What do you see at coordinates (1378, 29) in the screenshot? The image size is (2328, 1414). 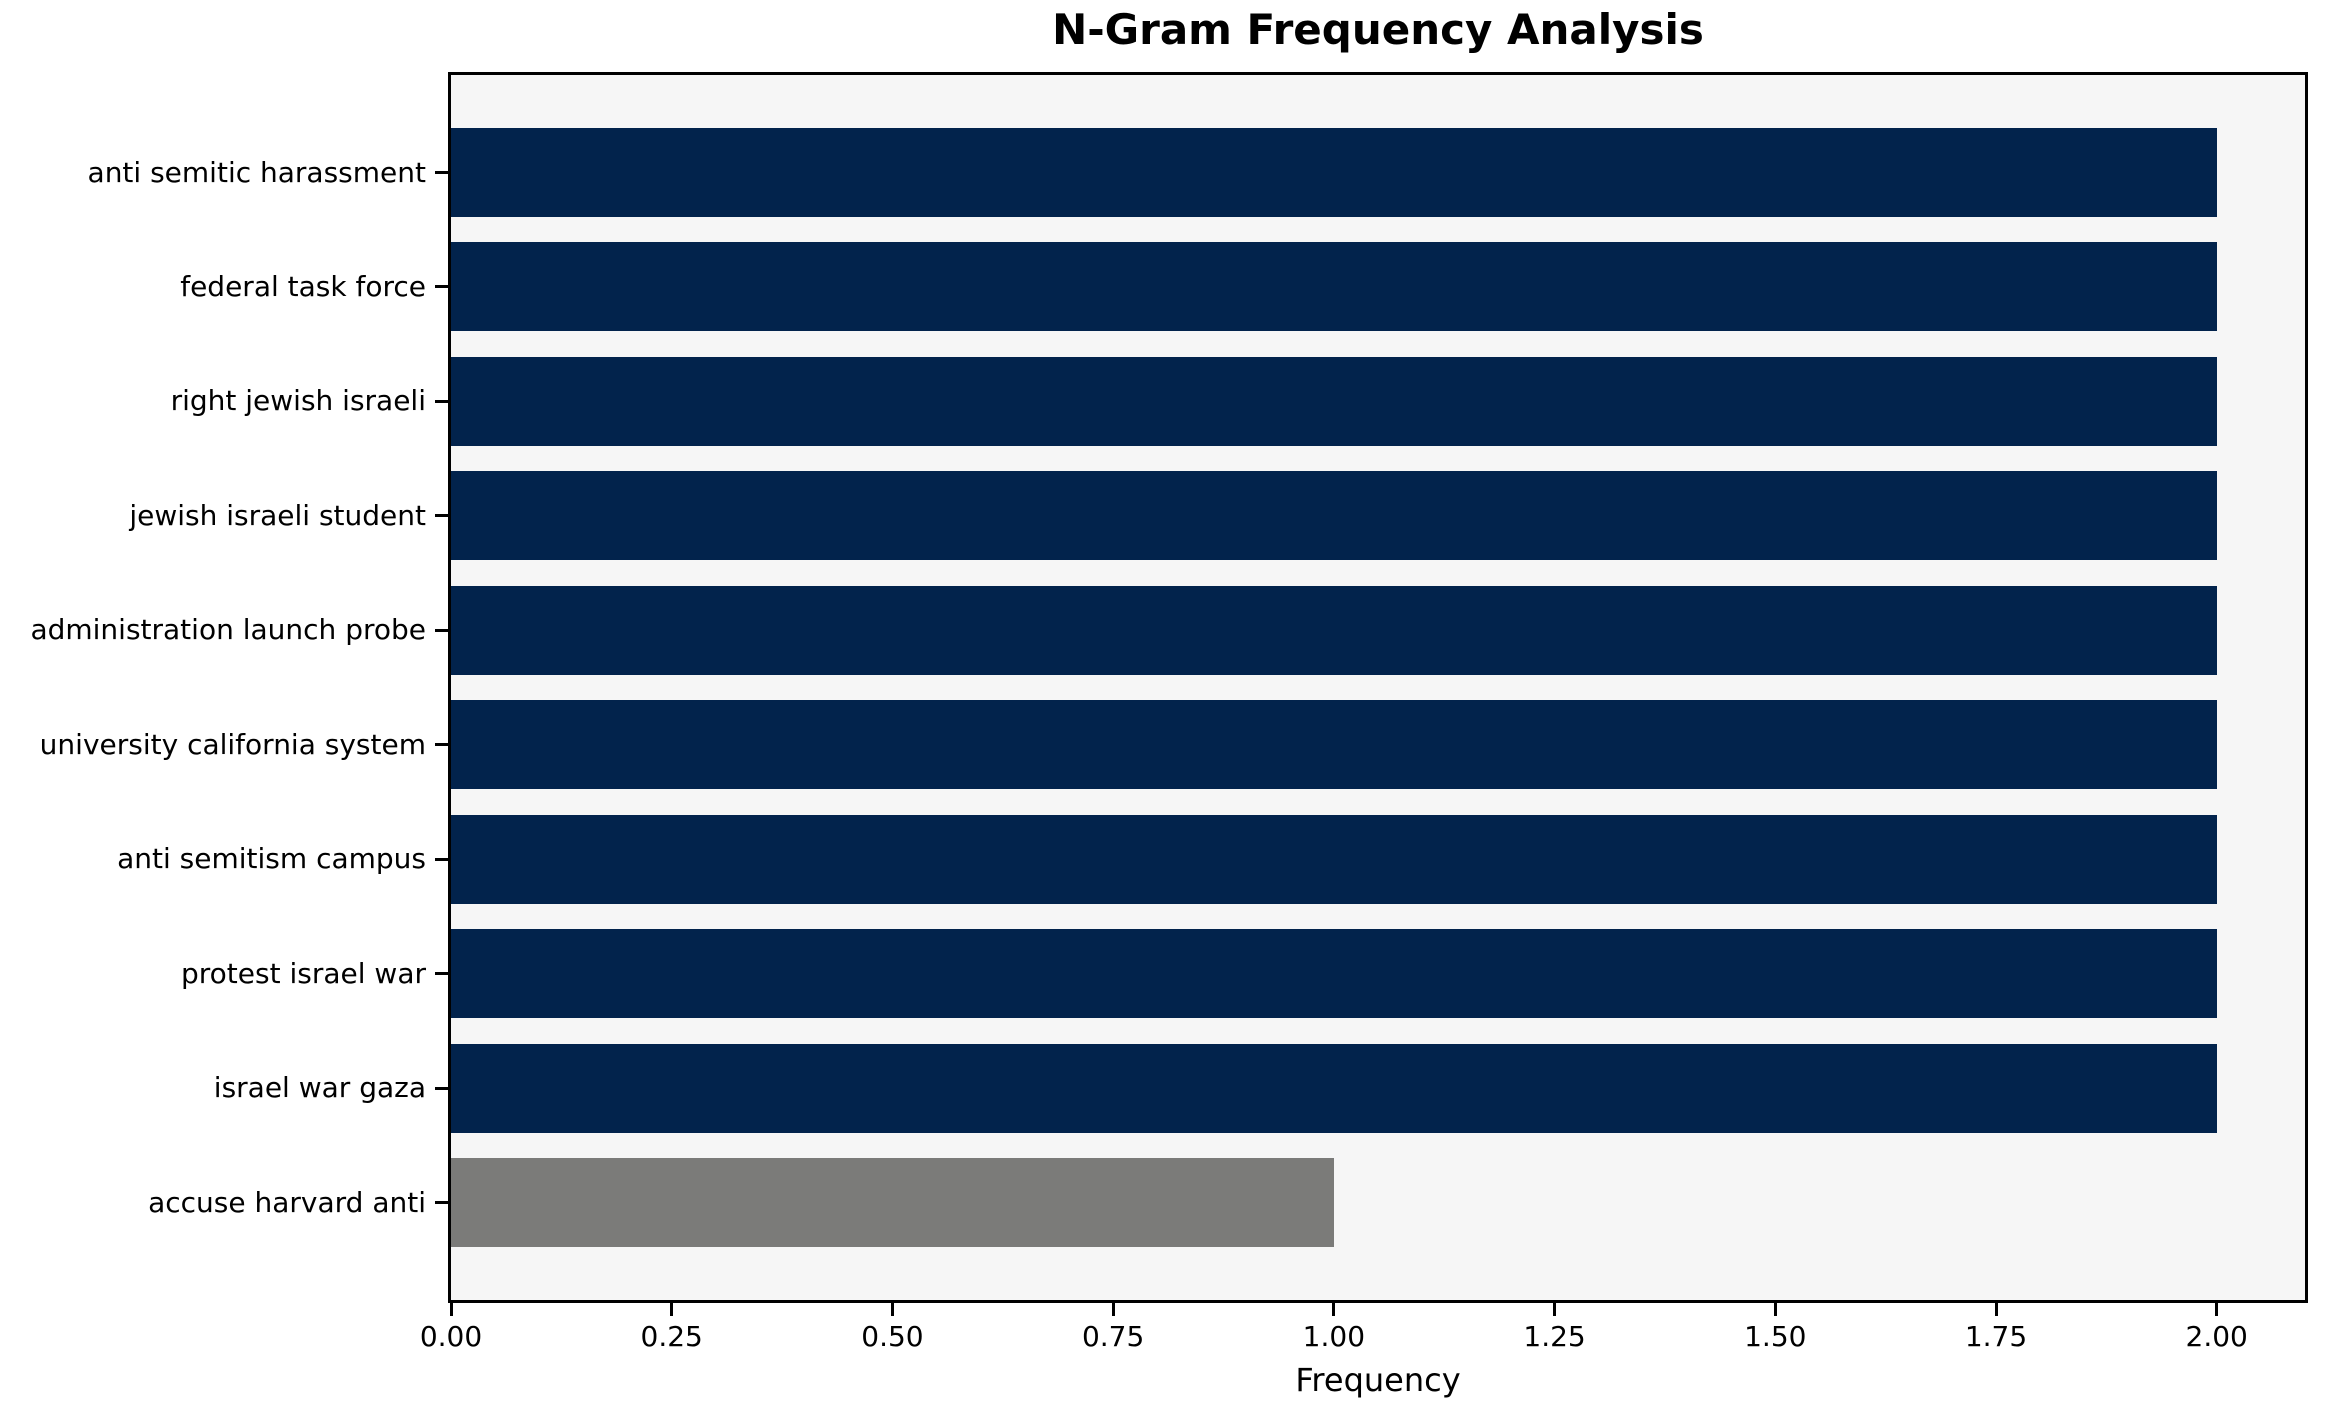 I see `chart-title: N-Gram Frequency Analysis` at bounding box center [1378, 29].